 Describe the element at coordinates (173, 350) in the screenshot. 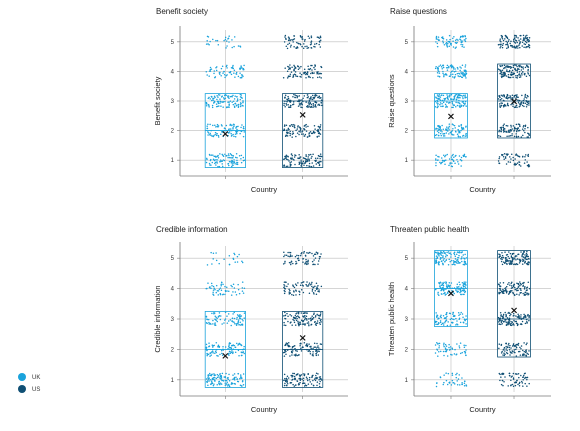

I see `y-tick-label: 2` at that location.